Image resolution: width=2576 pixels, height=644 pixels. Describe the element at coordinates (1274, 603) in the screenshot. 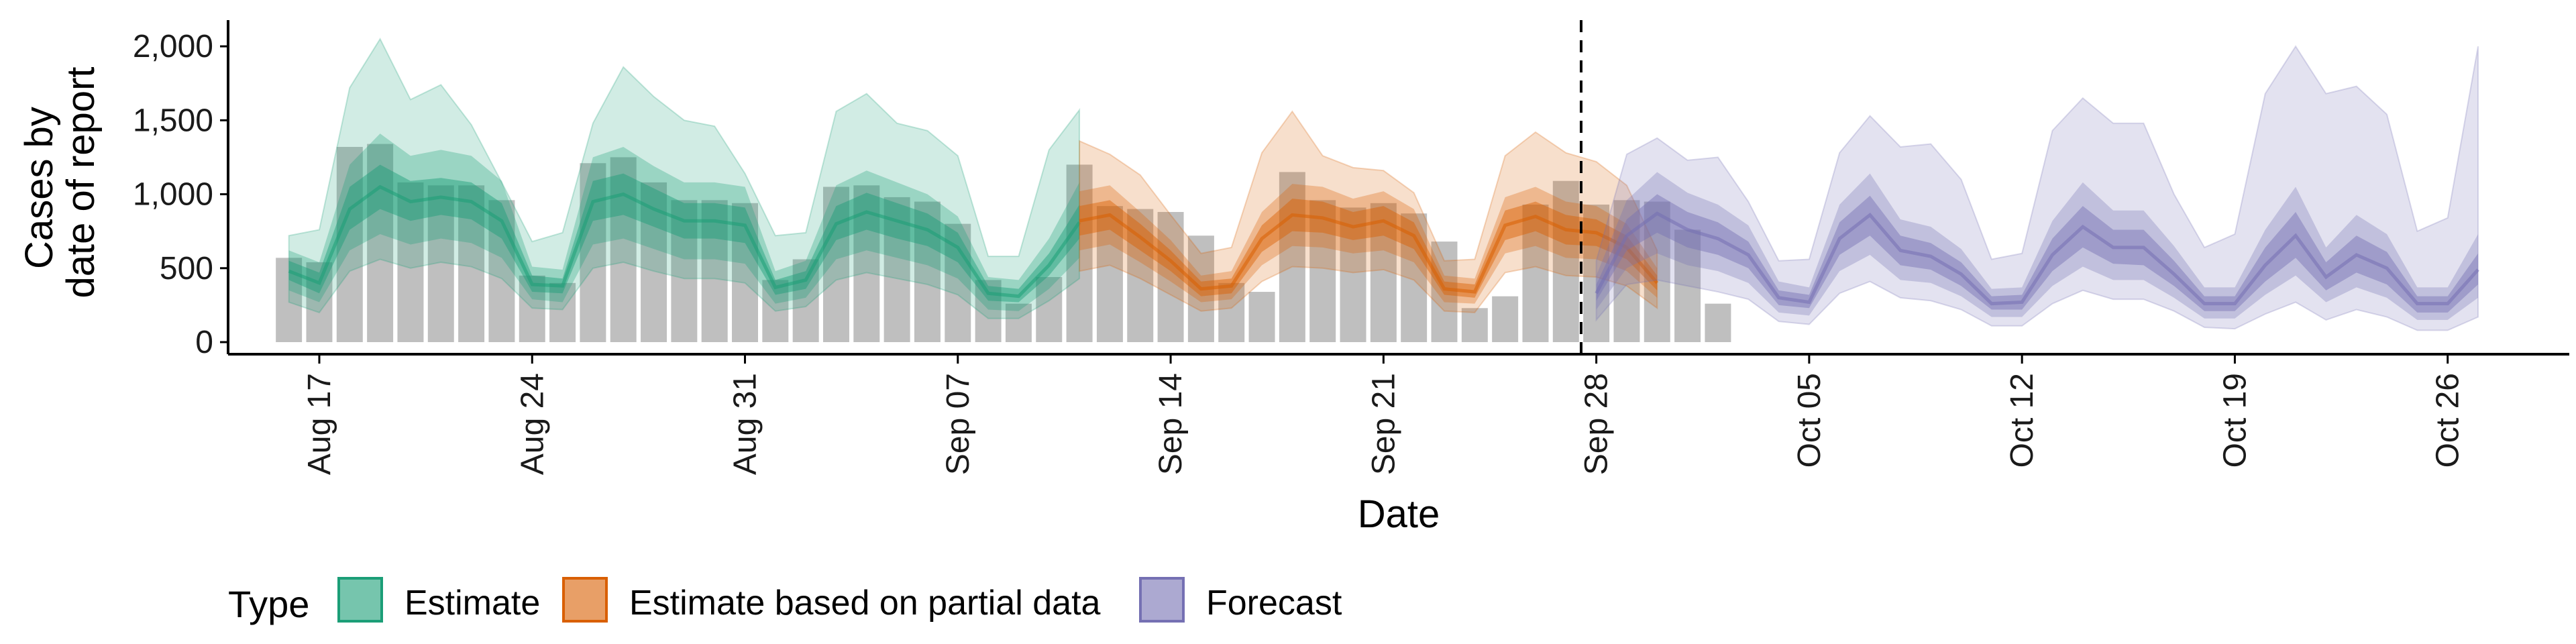

I see `legend-label: Forecast` at that location.